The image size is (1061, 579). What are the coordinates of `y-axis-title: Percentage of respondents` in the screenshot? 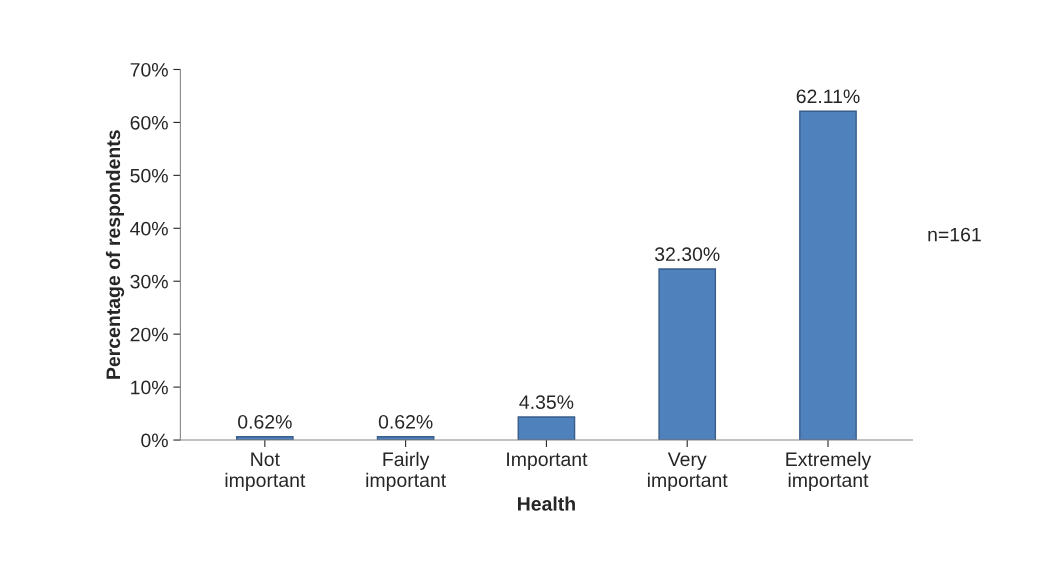 It's located at (115, 254).